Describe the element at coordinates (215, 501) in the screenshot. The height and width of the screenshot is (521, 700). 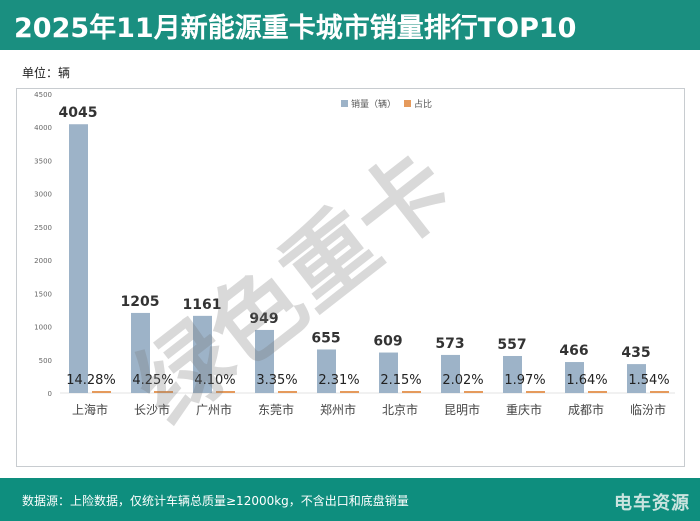
I see `data-source-note: 数据源：上险数据，仅统计车辆总质量≥12000kg，不含出口和底盘销量` at that location.